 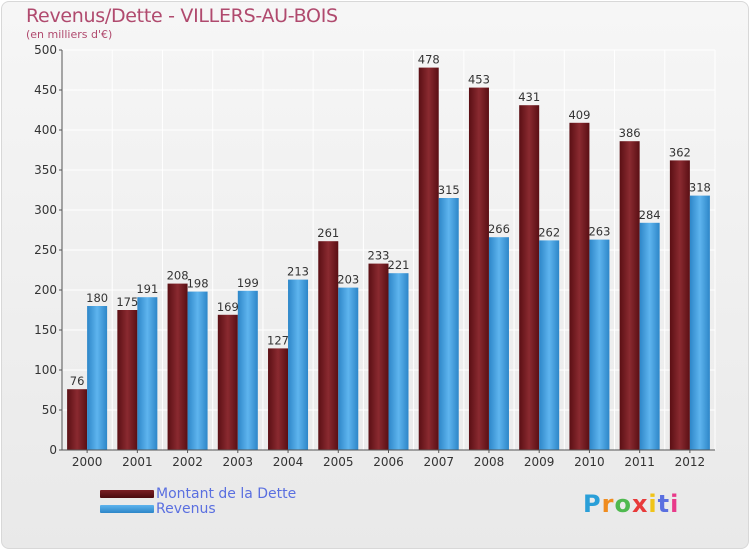 What do you see at coordinates (45, 90) in the screenshot?
I see `y-tick-label-450: 450` at bounding box center [45, 90].